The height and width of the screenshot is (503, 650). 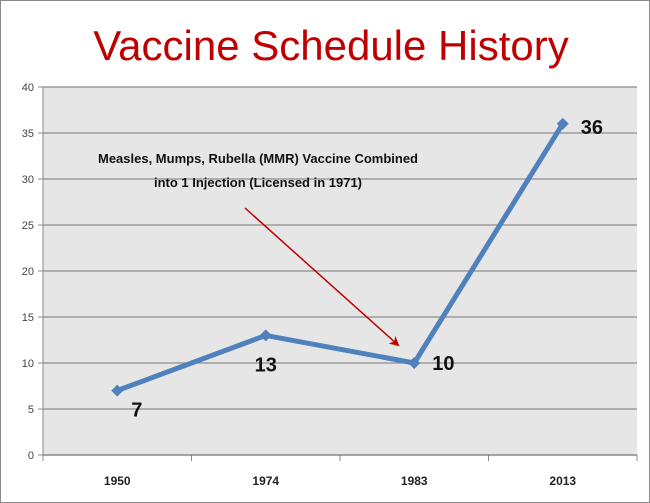 What do you see at coordinates (266, 365) in the screenshot?
I see `data-label: 13` at bounding box center [266, 365].